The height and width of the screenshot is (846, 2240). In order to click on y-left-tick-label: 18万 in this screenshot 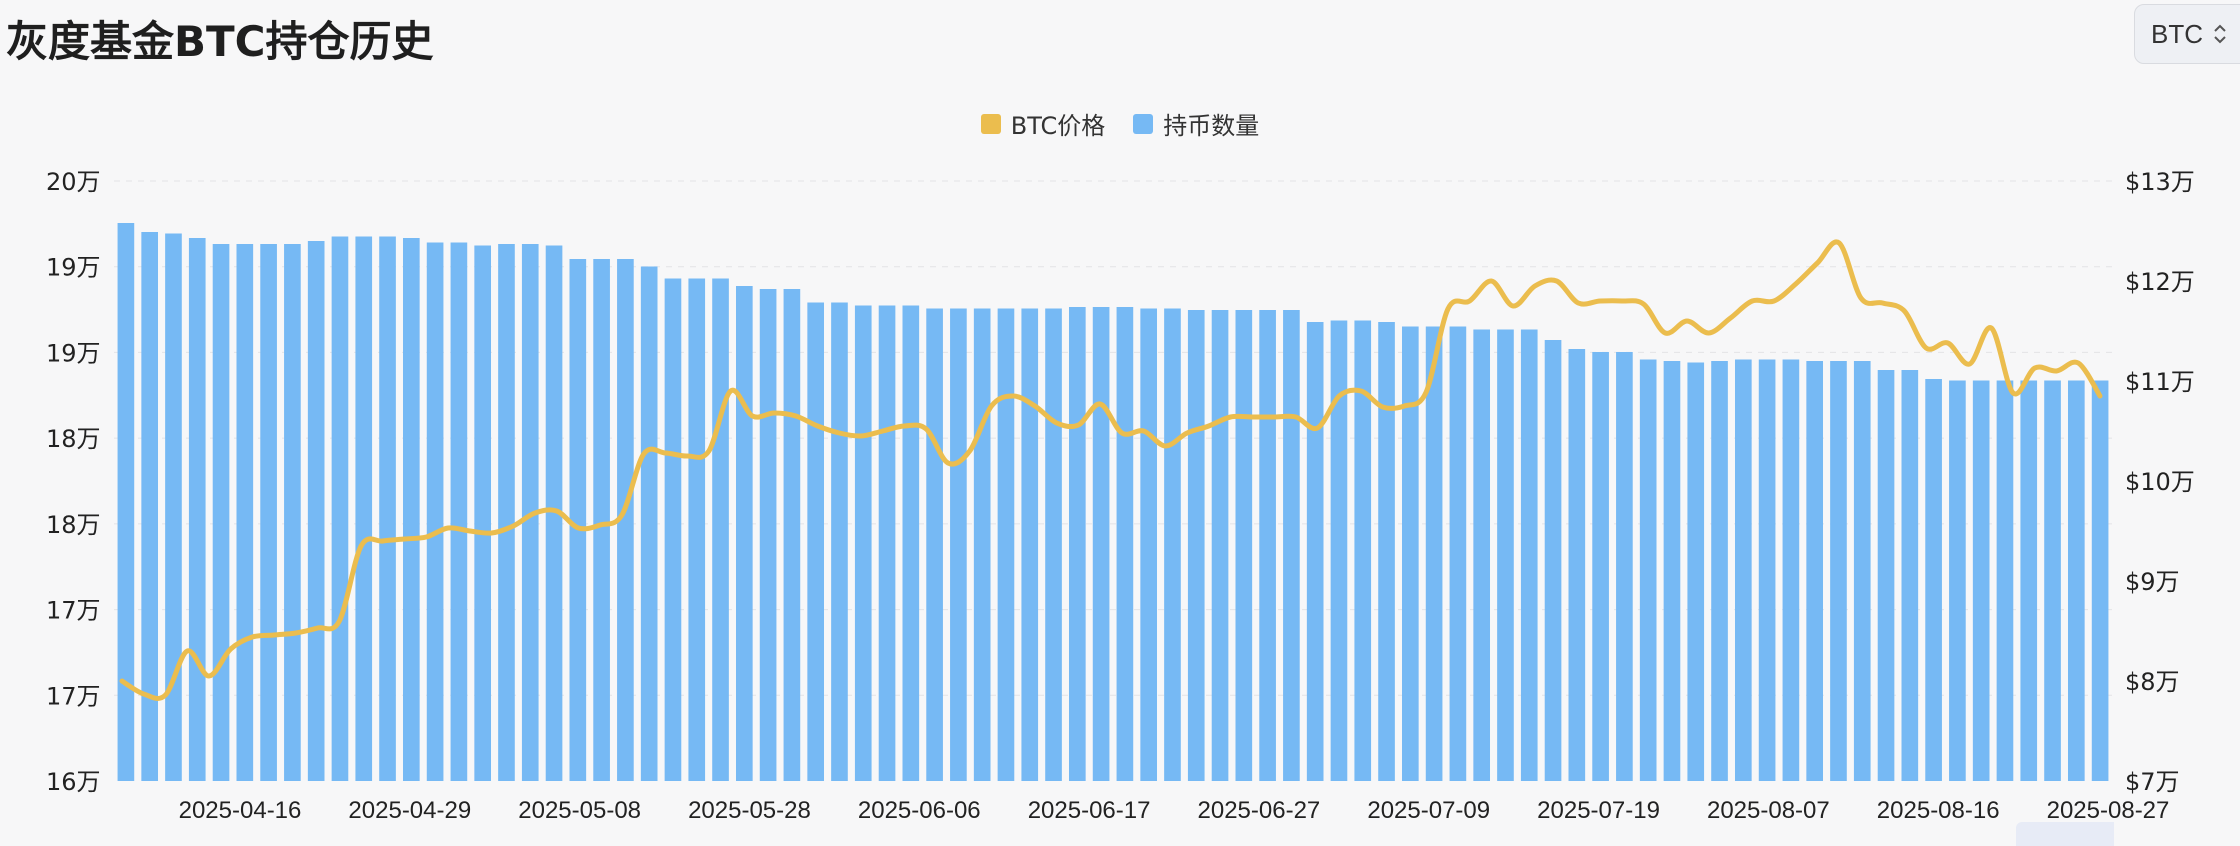, I will do `click(73, 525)`.